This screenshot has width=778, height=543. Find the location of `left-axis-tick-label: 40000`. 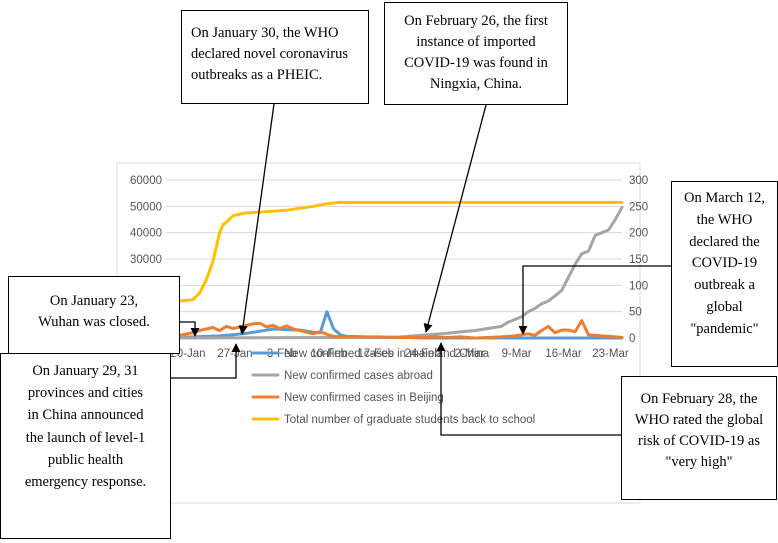

left-axis-tick-label: 40000 is located at coordinates (146, 234).